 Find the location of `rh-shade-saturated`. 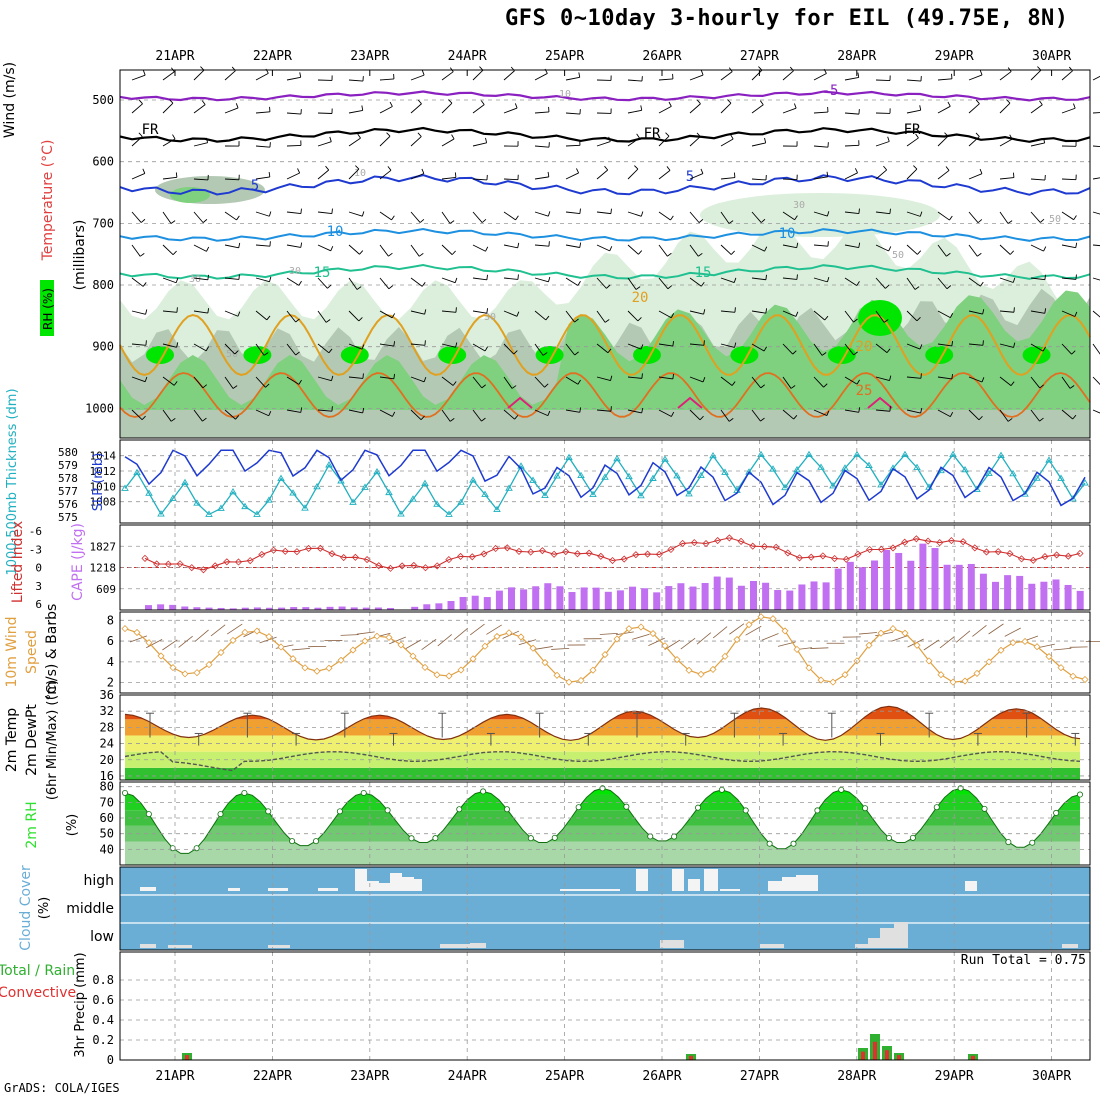

rh-shade-saturated is located at coordinates (354, 355).